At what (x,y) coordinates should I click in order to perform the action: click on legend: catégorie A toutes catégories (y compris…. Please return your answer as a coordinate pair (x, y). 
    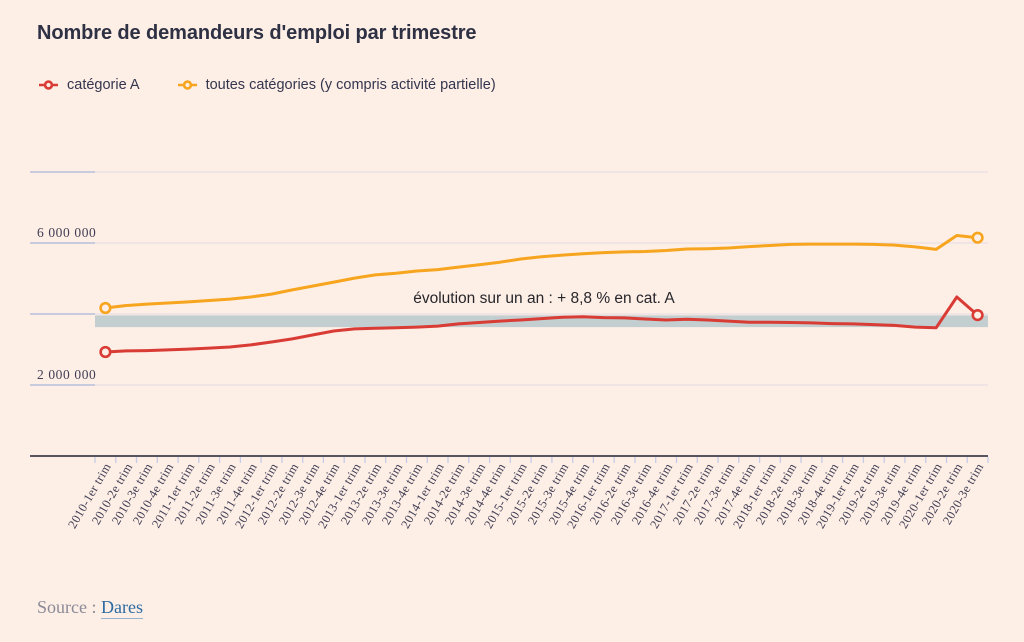
    Looking at the image, I should click on (267, 85).